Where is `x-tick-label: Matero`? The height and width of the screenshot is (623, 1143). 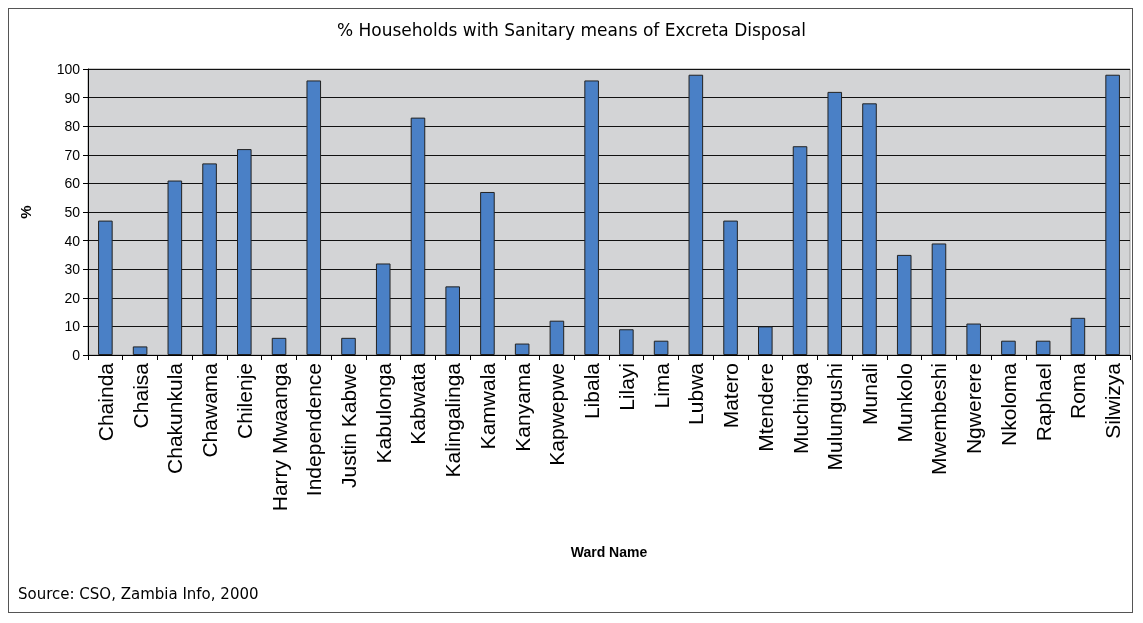 x-tick-label: Matero is located at coordinates (731, 396).